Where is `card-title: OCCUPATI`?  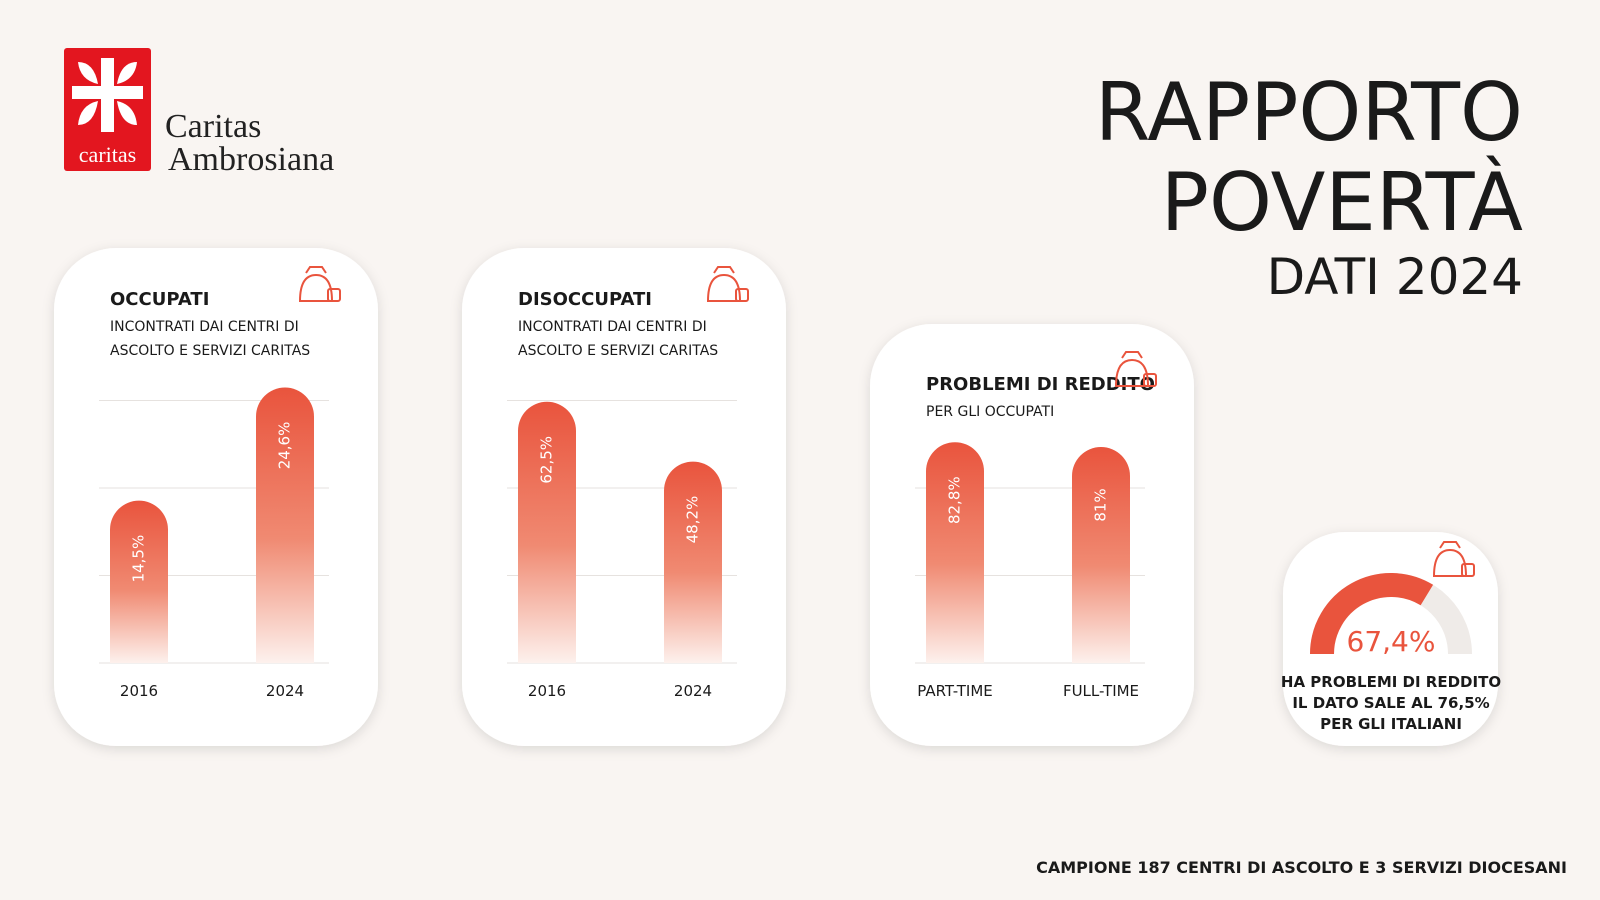
card-title: OCCUPATI is located at coordinates (159, 299).